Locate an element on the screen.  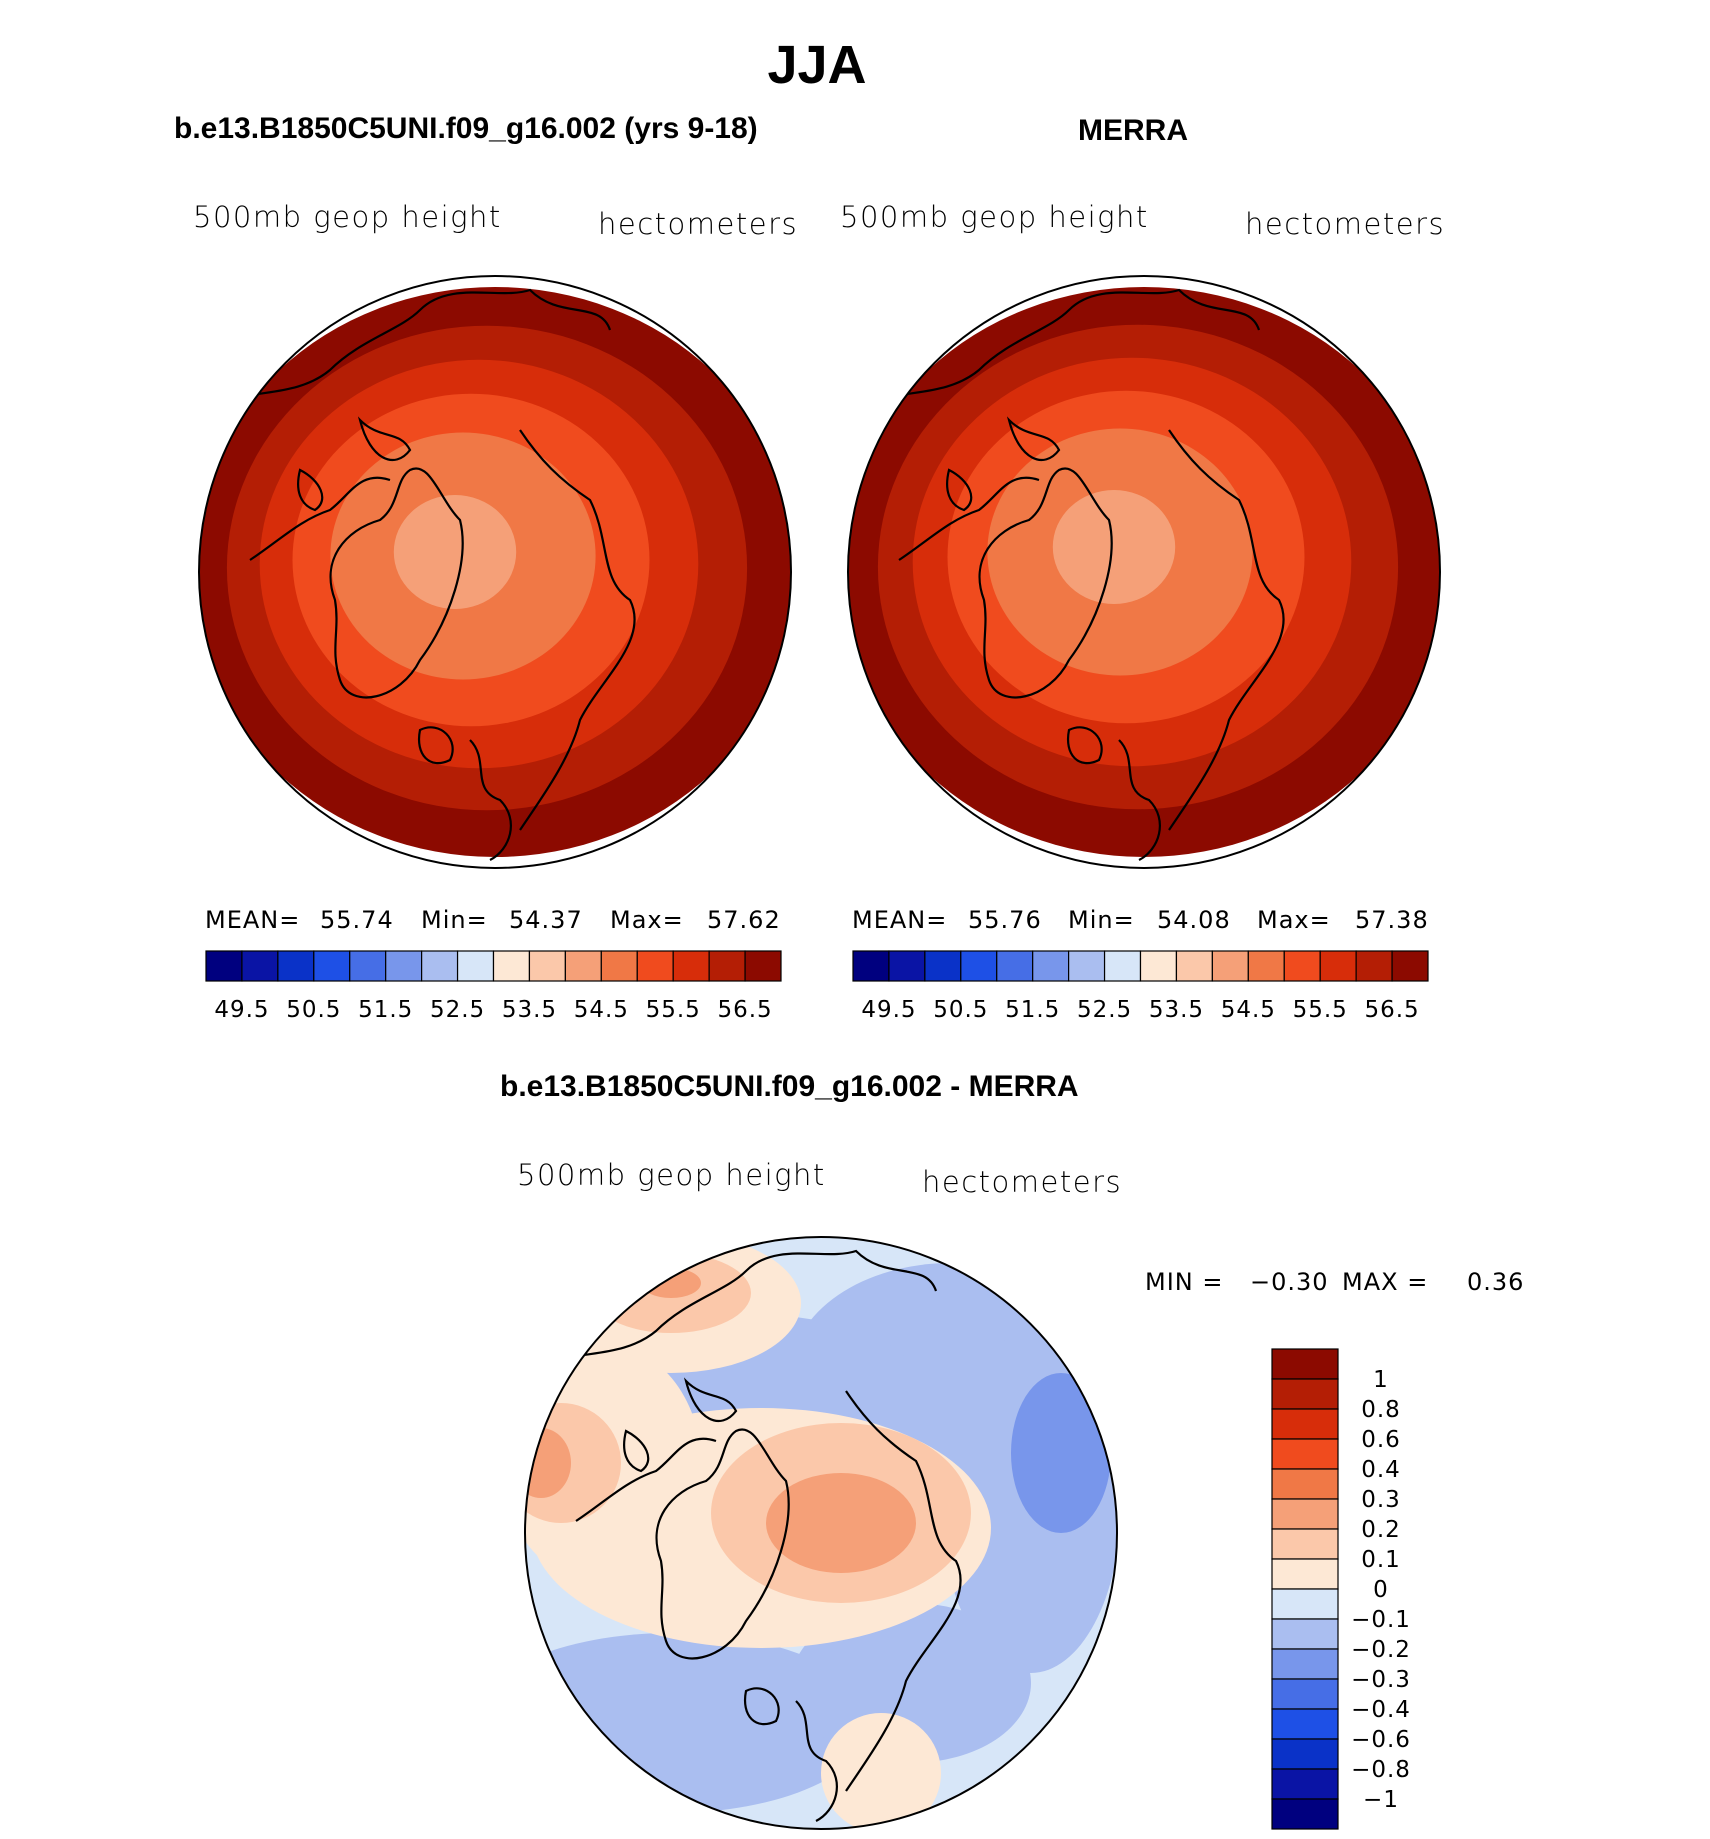
panel2-map is located at coordinates (1144, 572).